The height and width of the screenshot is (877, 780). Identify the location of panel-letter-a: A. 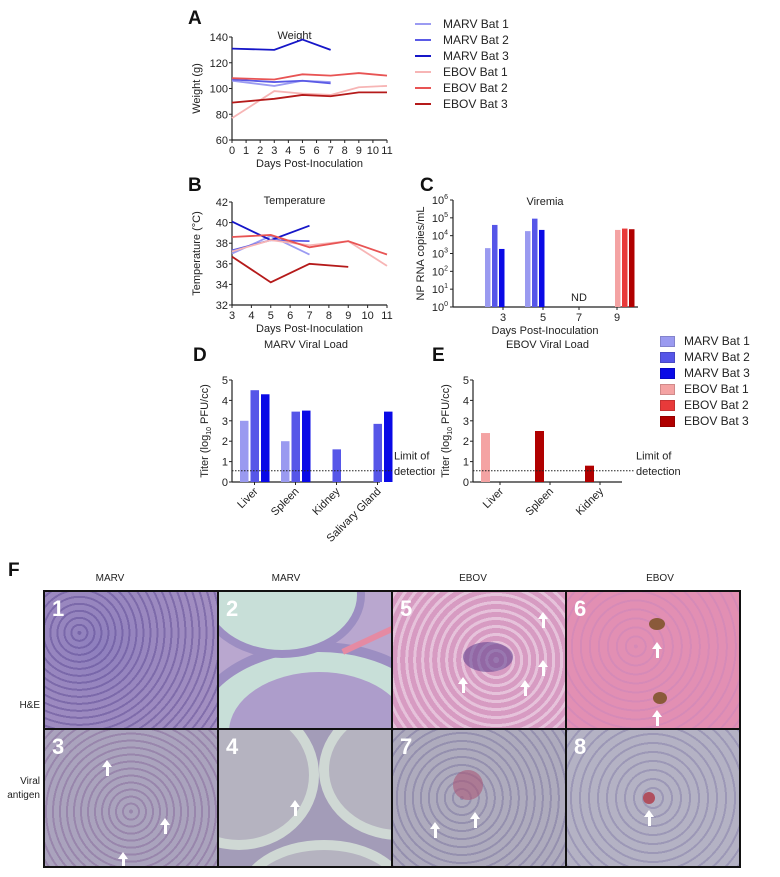
(195, 18).